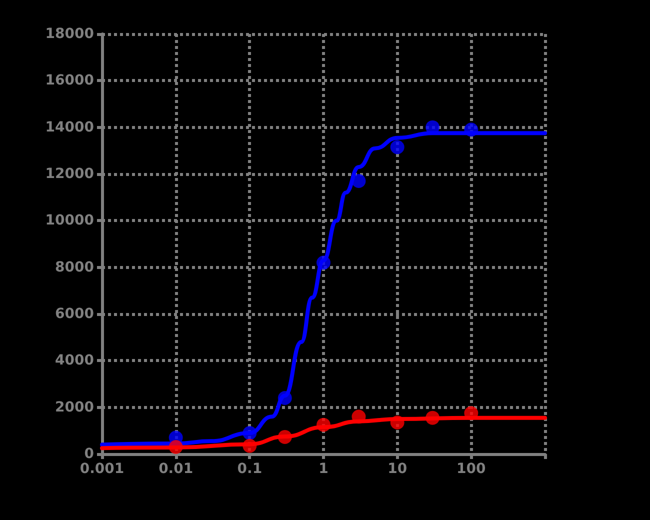 Image resolution: width=650 pixels, height=520 pixels. Describe the element at coordinates (323, 469) in the screenshot. I see `x-tick-label: 1` at that location.